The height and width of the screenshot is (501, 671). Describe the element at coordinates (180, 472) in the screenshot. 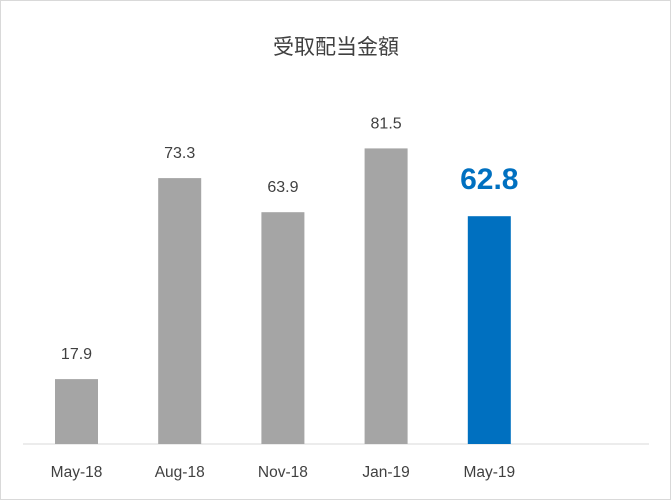

I see `x-tick-label-Aug-18: Aug-18` at that location.